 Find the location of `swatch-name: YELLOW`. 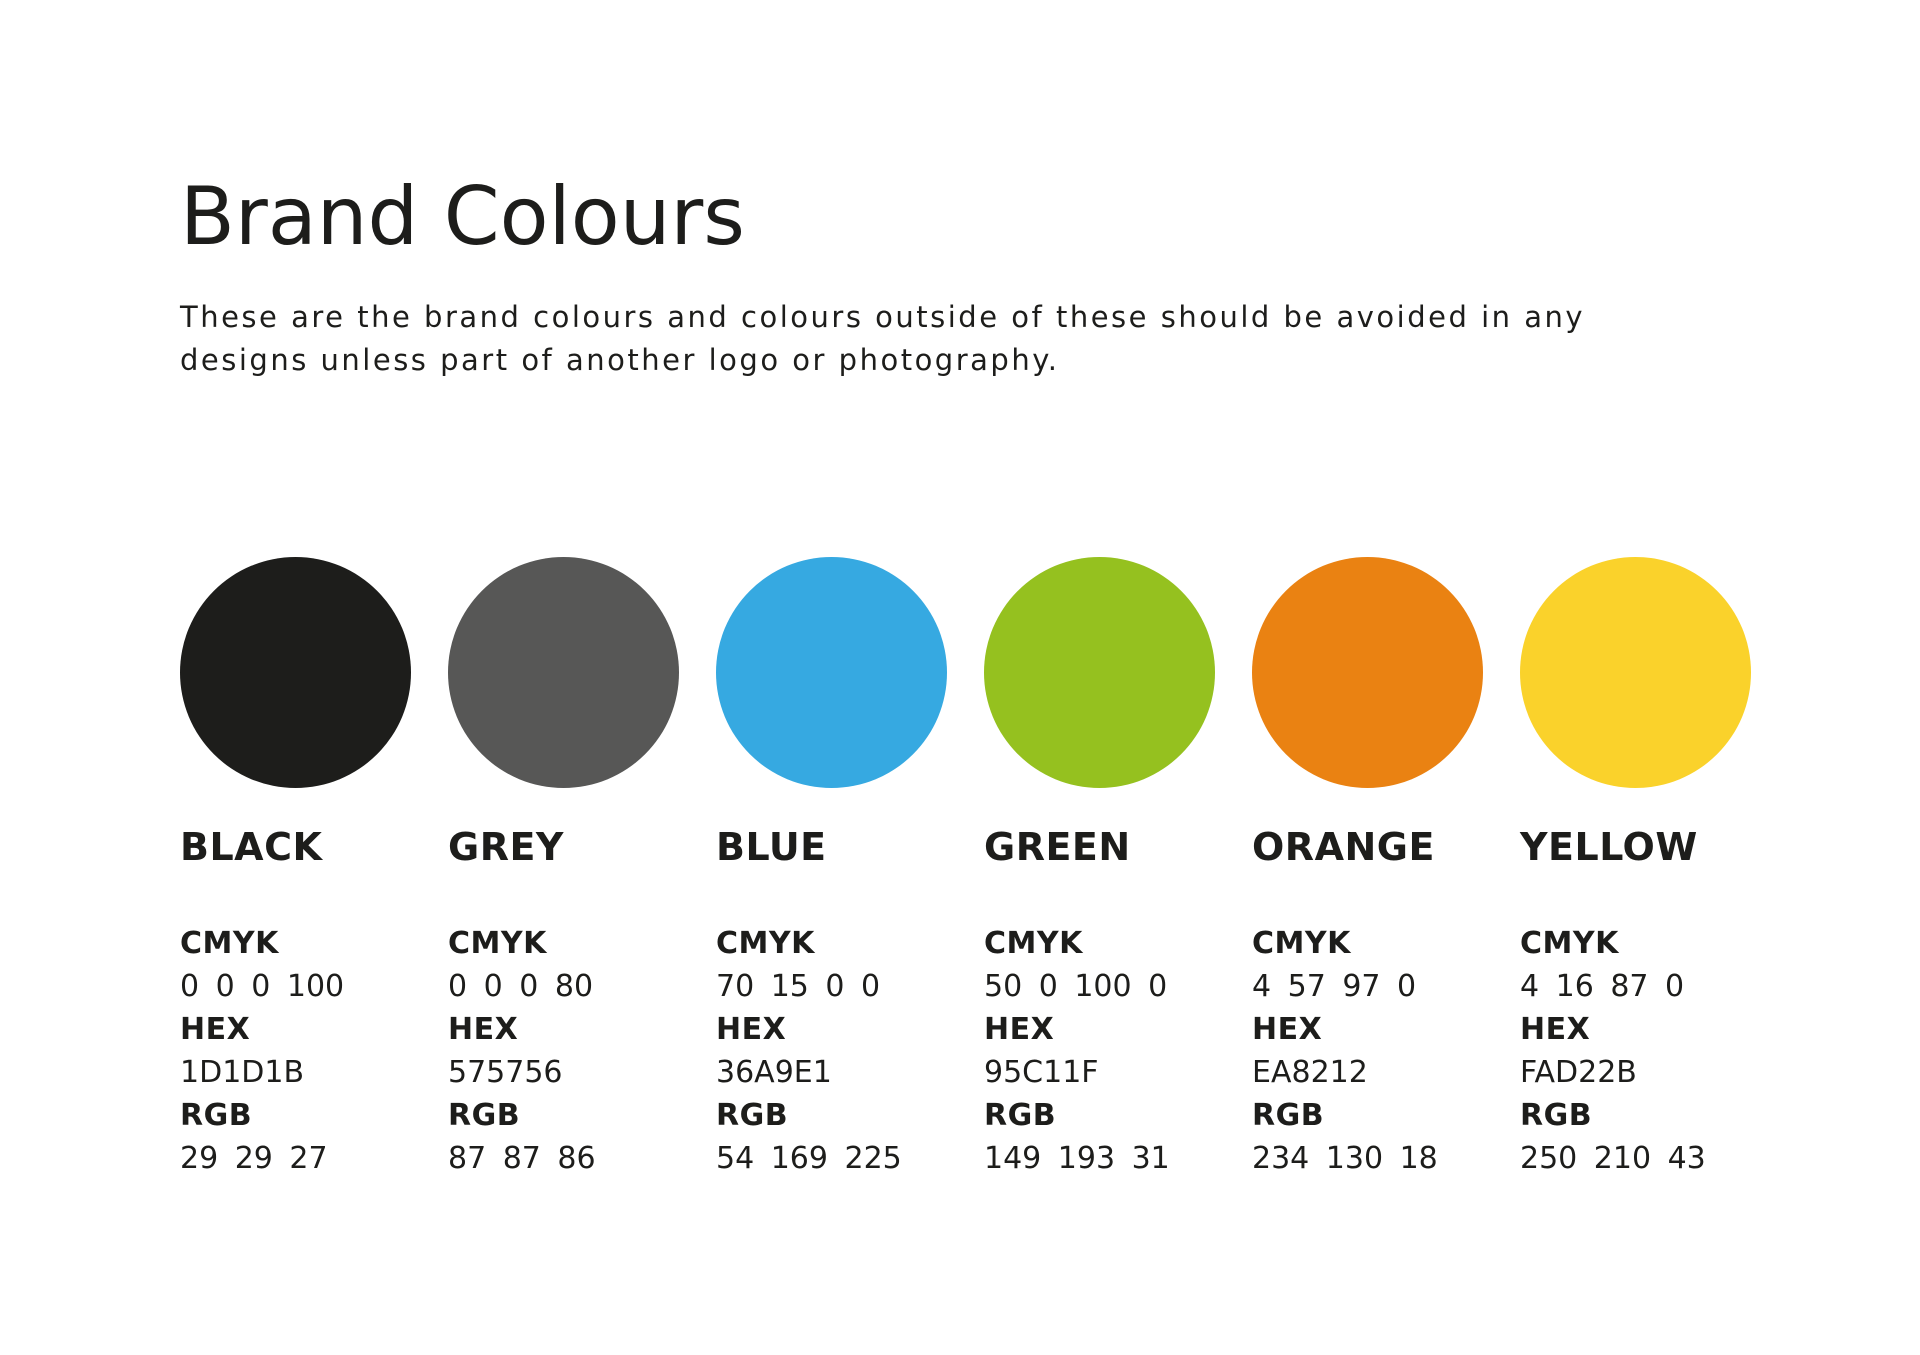

swatch-name: YELLOW is located at coordinates (1609, 847).